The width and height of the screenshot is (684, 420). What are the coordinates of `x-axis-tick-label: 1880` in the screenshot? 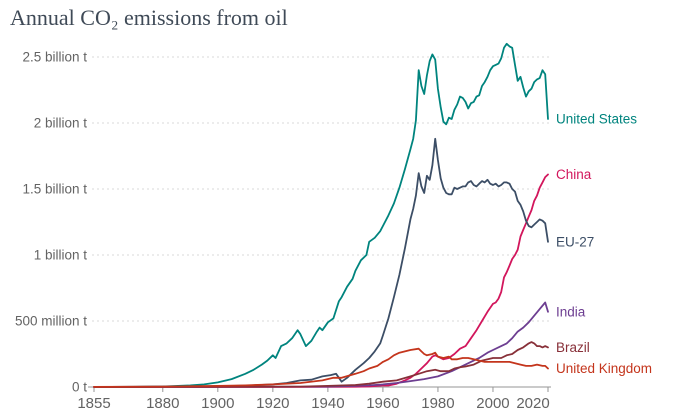 It's located at (162, 403).